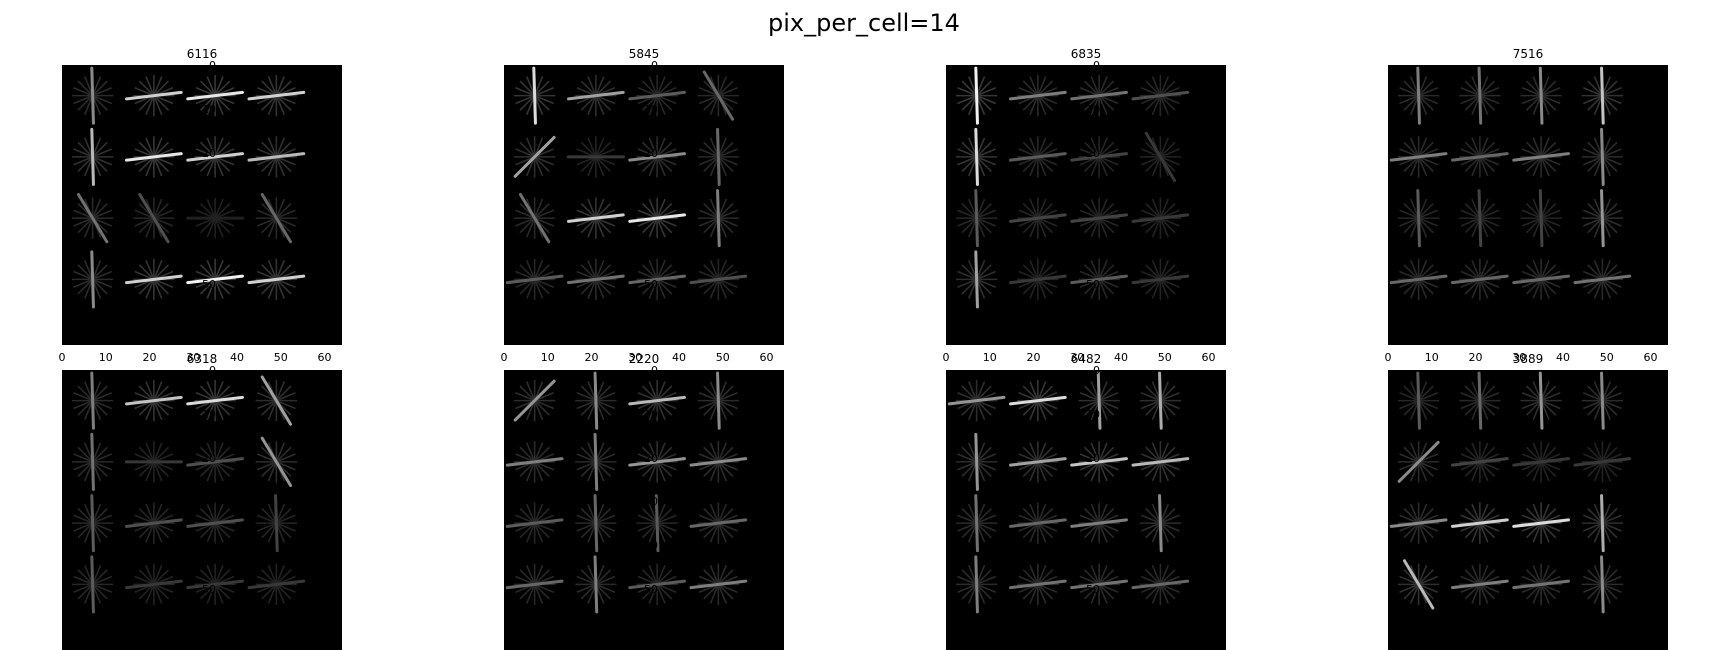 Image resolution: width=1728 pixels, height=650 pixels. I want to click on subplot-title: 6835, so click(1086, 54).